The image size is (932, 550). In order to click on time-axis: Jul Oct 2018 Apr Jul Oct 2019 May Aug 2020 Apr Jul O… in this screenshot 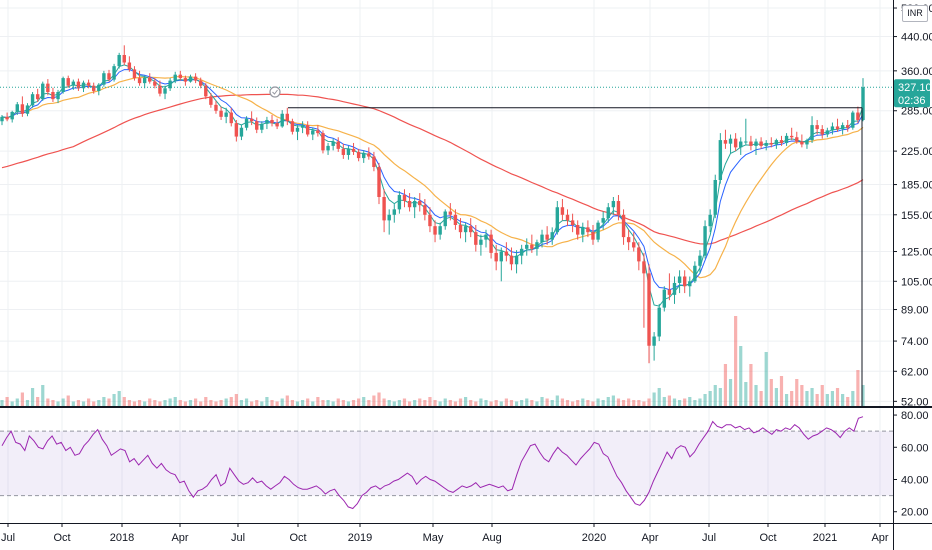, I will do `click(445, 533)`.